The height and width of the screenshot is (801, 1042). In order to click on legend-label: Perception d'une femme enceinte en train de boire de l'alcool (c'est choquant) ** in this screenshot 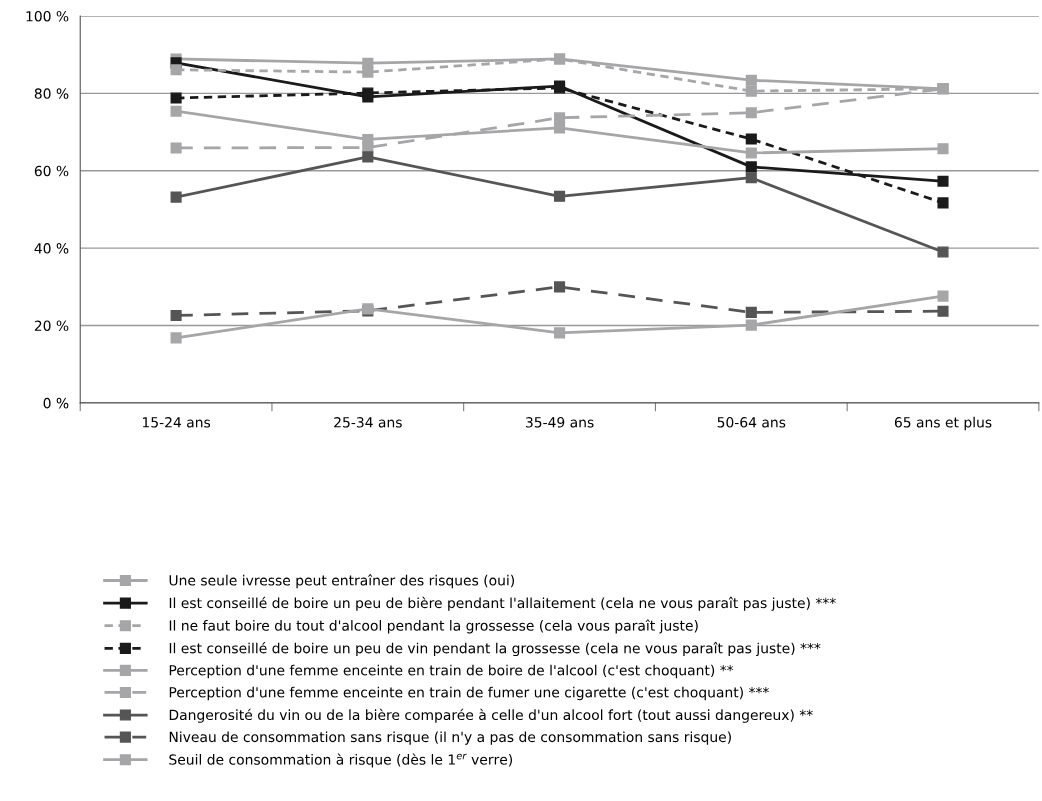, I will do `click(451, 671)`.